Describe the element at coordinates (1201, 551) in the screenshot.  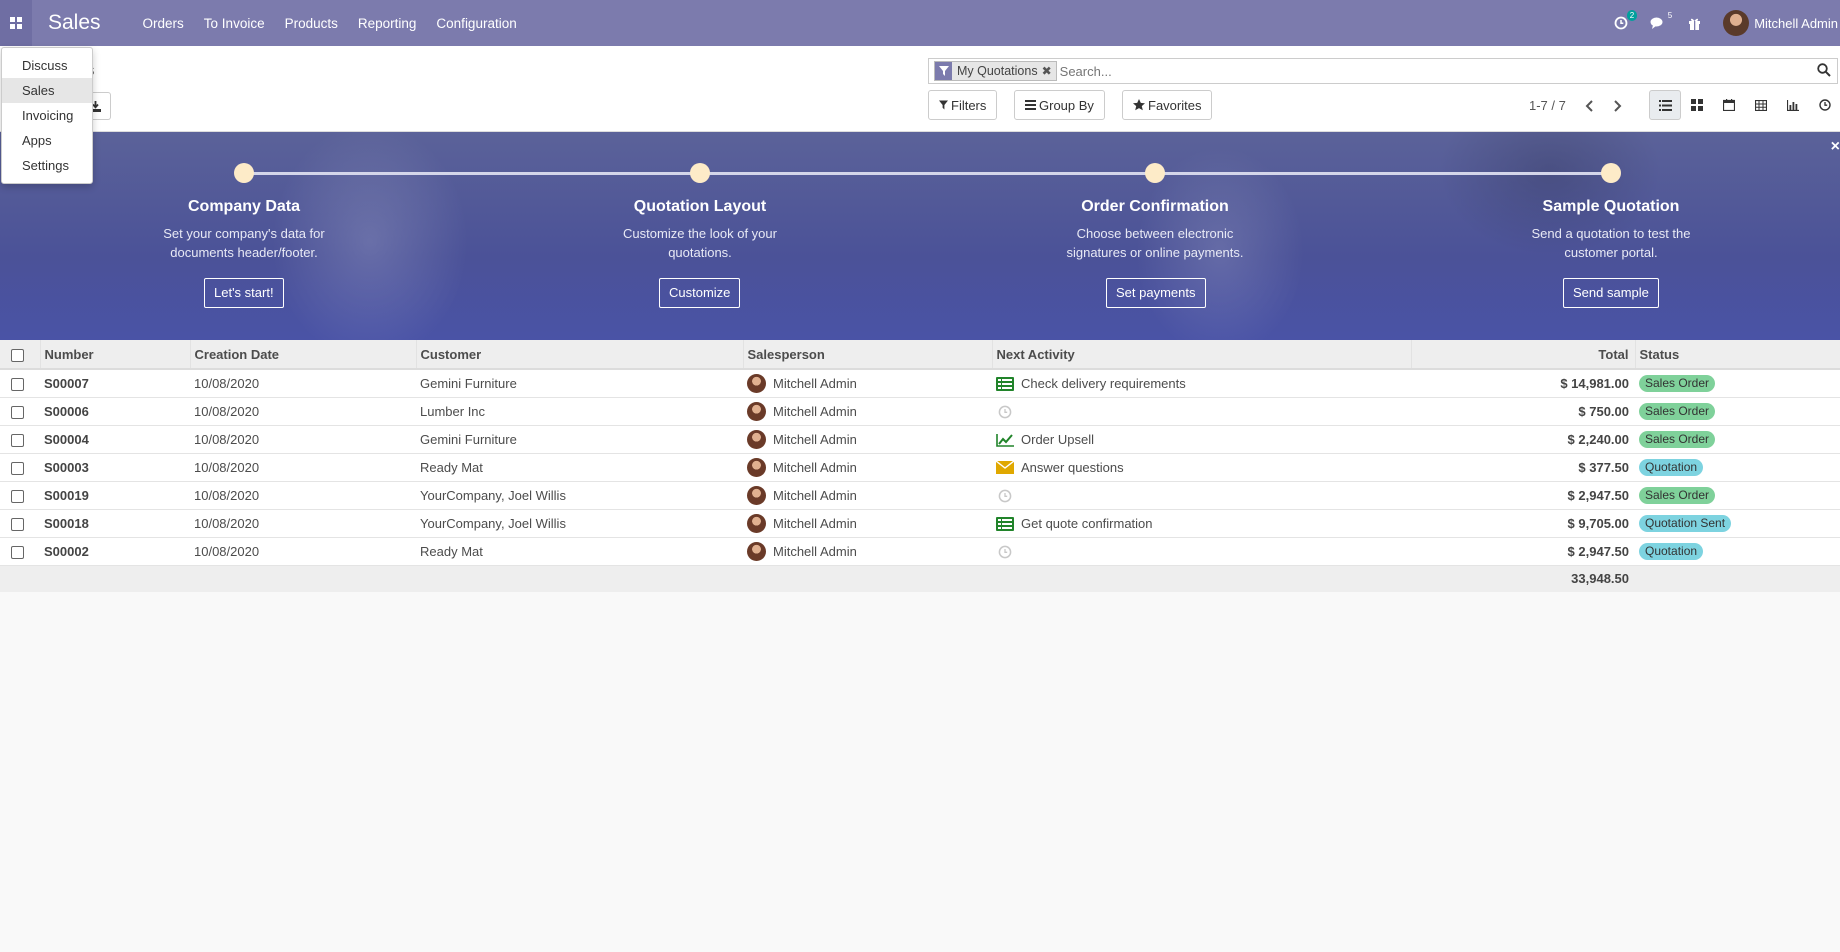
I see `next-activity-cell` at that location.